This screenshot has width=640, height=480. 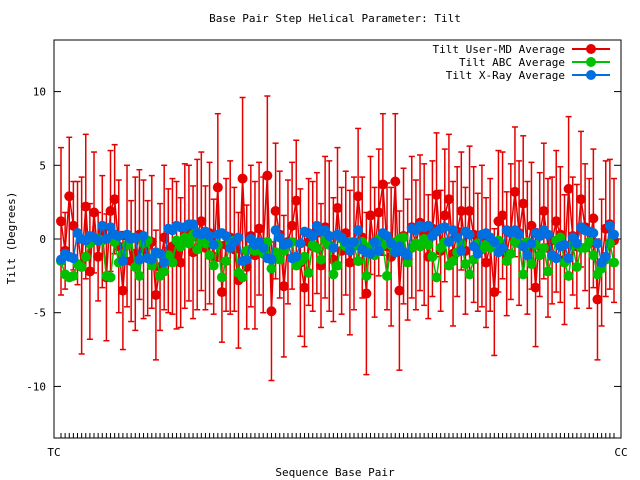 I want to click on x-tick-label-last: CC, so click(x=620, y=452).